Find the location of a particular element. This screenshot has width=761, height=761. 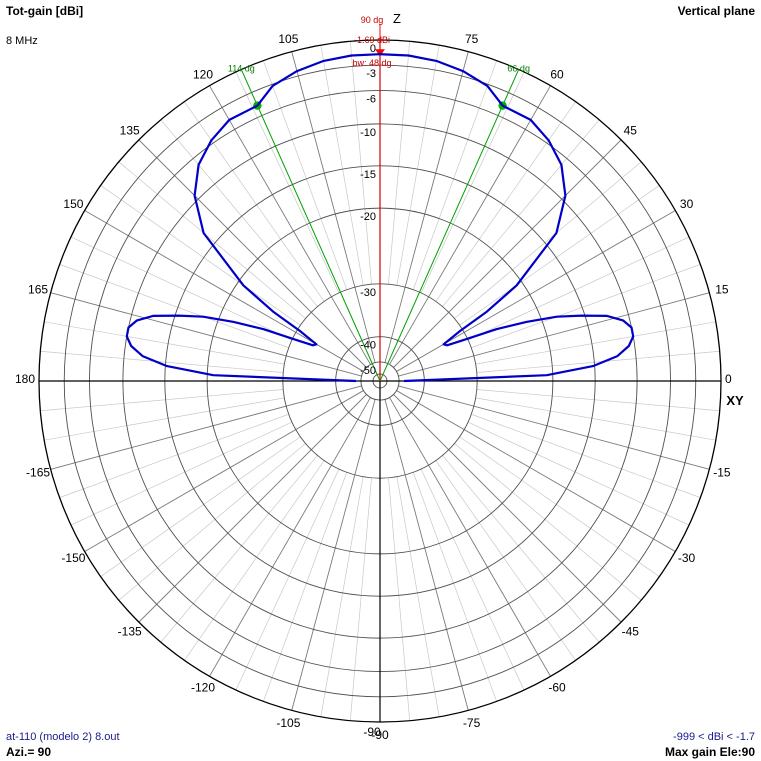

angle-label: -150 is located at coordinates (73, 558).